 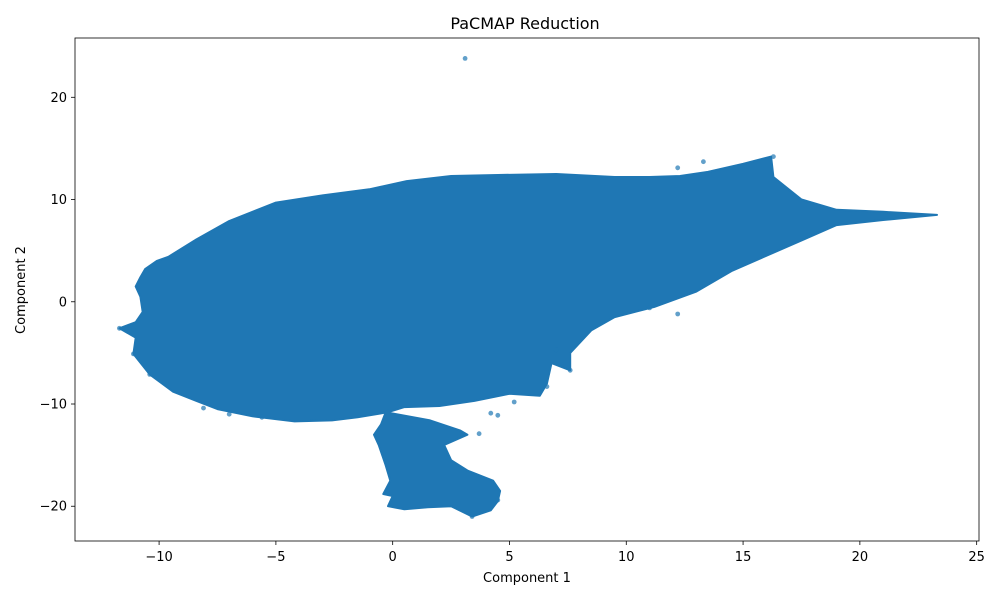 What do you see at coordinates (393, 557) in the screenshot?
I see `x-tick-label: 0` at bounding box center [393, 557].